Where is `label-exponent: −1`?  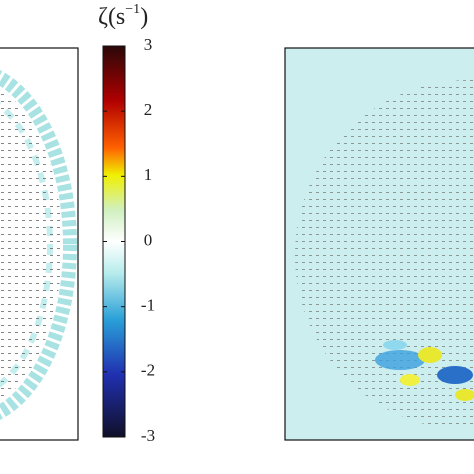 label-exponent: −1 is located at coordinates (132, 9).